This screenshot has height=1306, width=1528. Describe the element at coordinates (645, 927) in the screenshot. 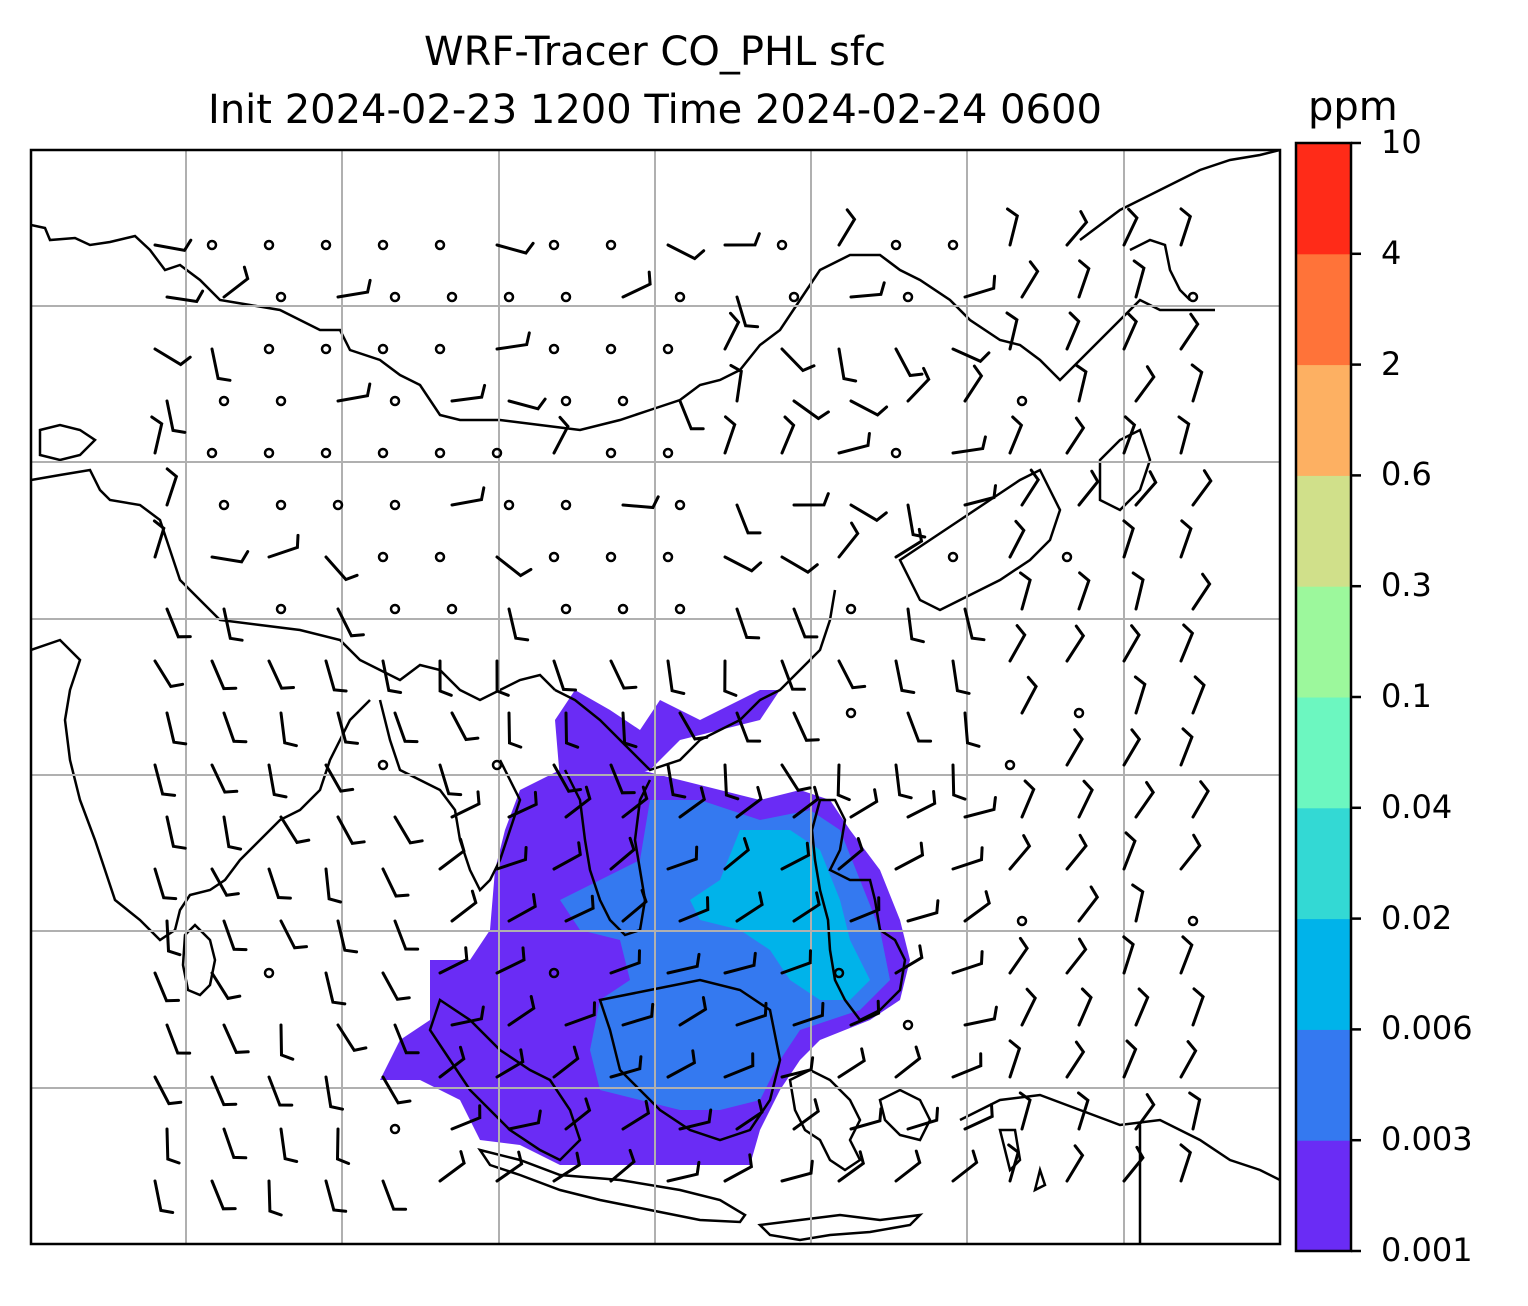

I see `tracer-plume` at that location.